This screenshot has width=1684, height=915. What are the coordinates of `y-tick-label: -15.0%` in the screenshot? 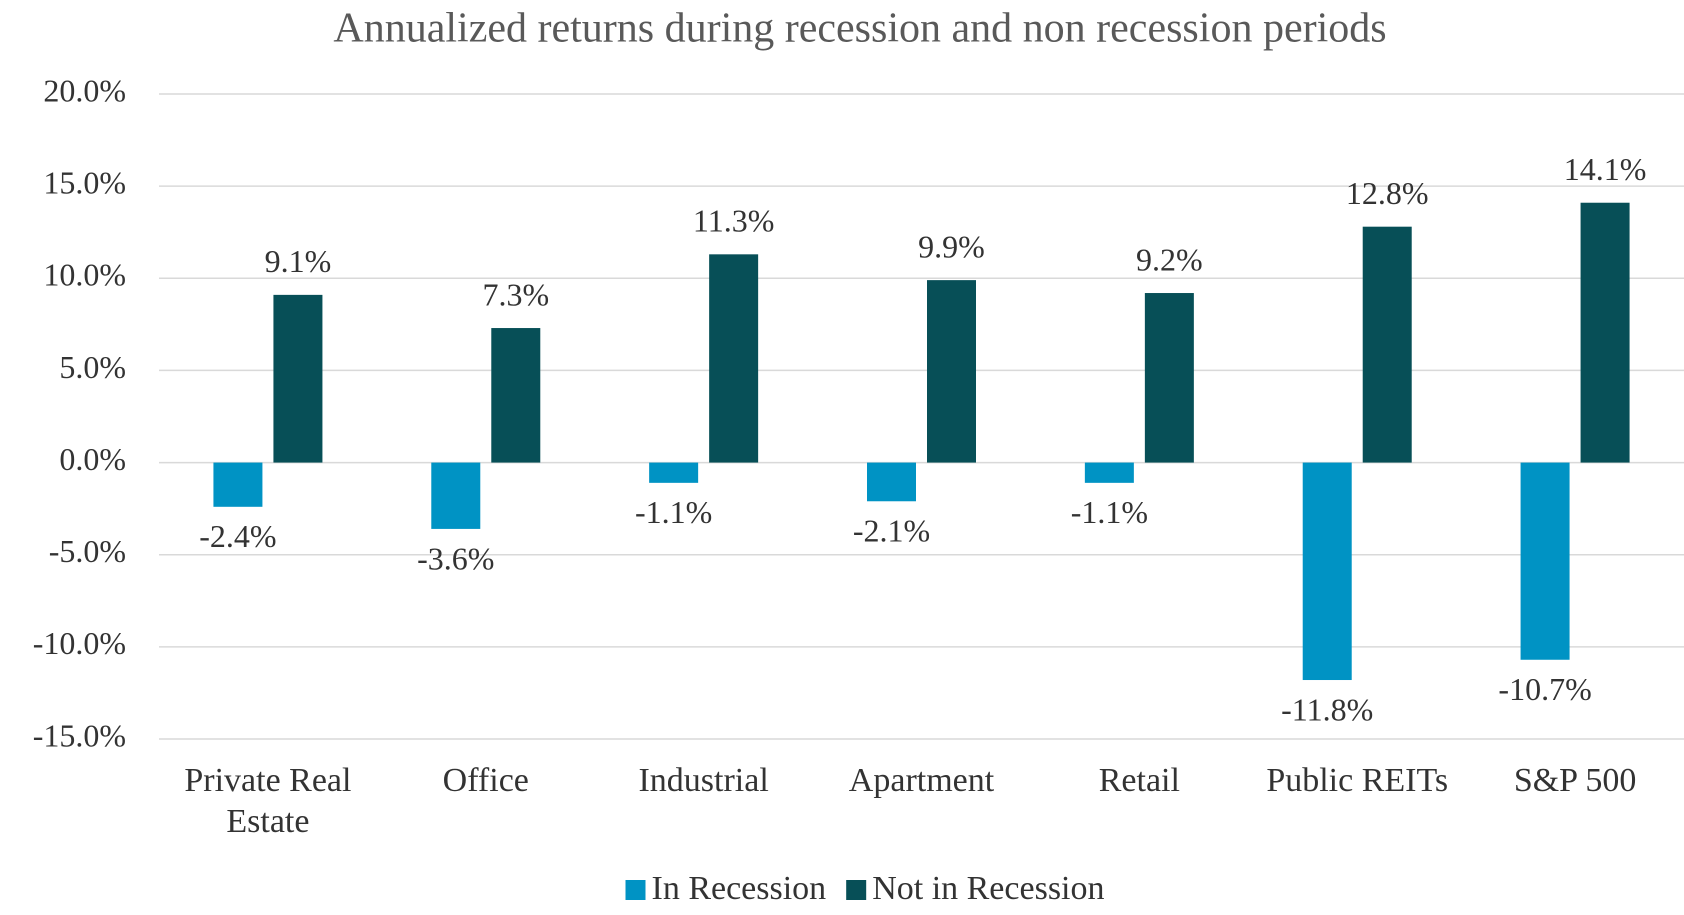 It's located at (79, 735).